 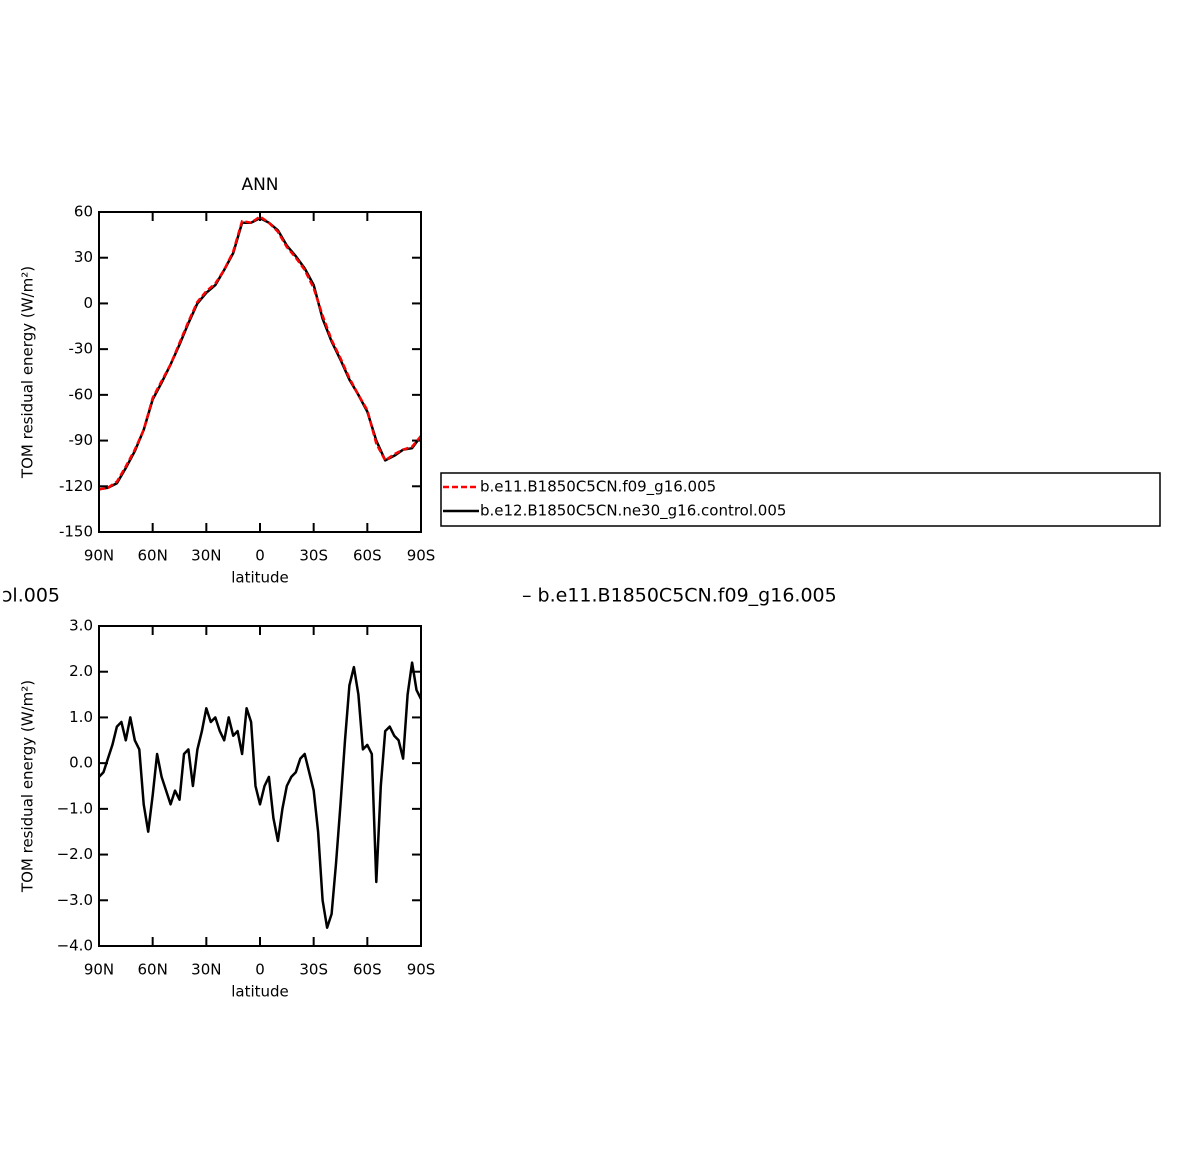 I want to click on y-tick-label: -150, so click(x=76, y=532).